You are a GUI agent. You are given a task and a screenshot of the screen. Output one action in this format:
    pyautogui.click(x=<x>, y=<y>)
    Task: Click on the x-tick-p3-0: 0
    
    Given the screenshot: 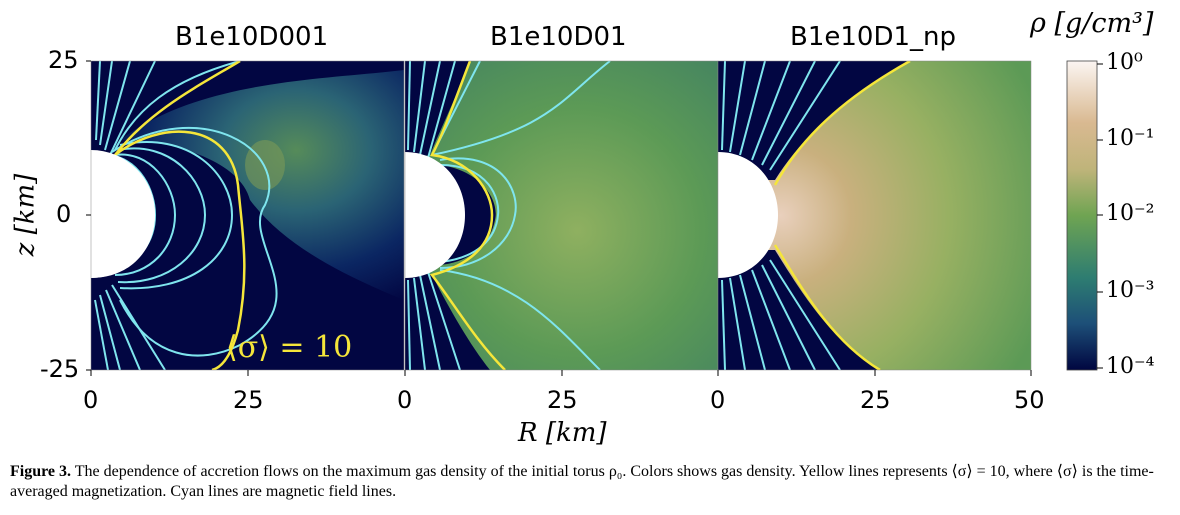 What is the action you would take?
    pyautogui.click(x=718, y=400)
    